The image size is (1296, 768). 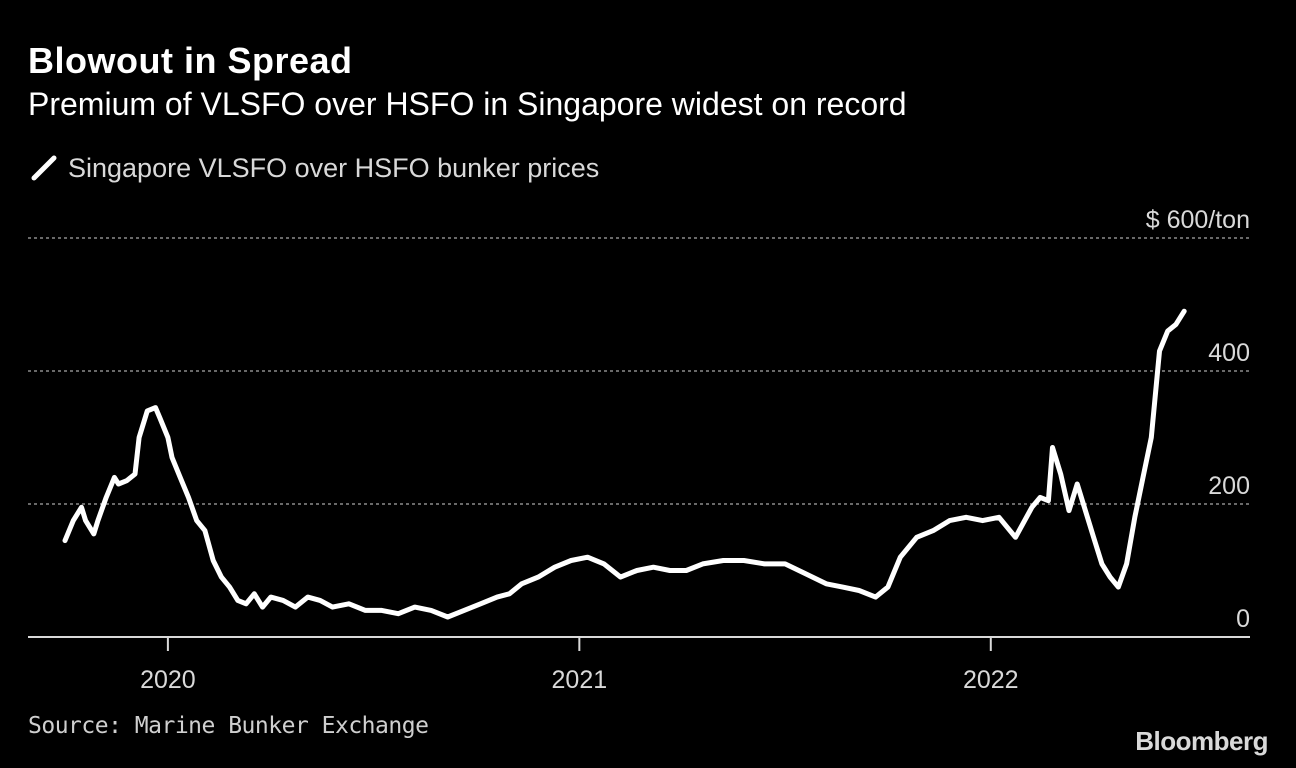 I want to click on legend-line-icon, so click(x=44, y=168).